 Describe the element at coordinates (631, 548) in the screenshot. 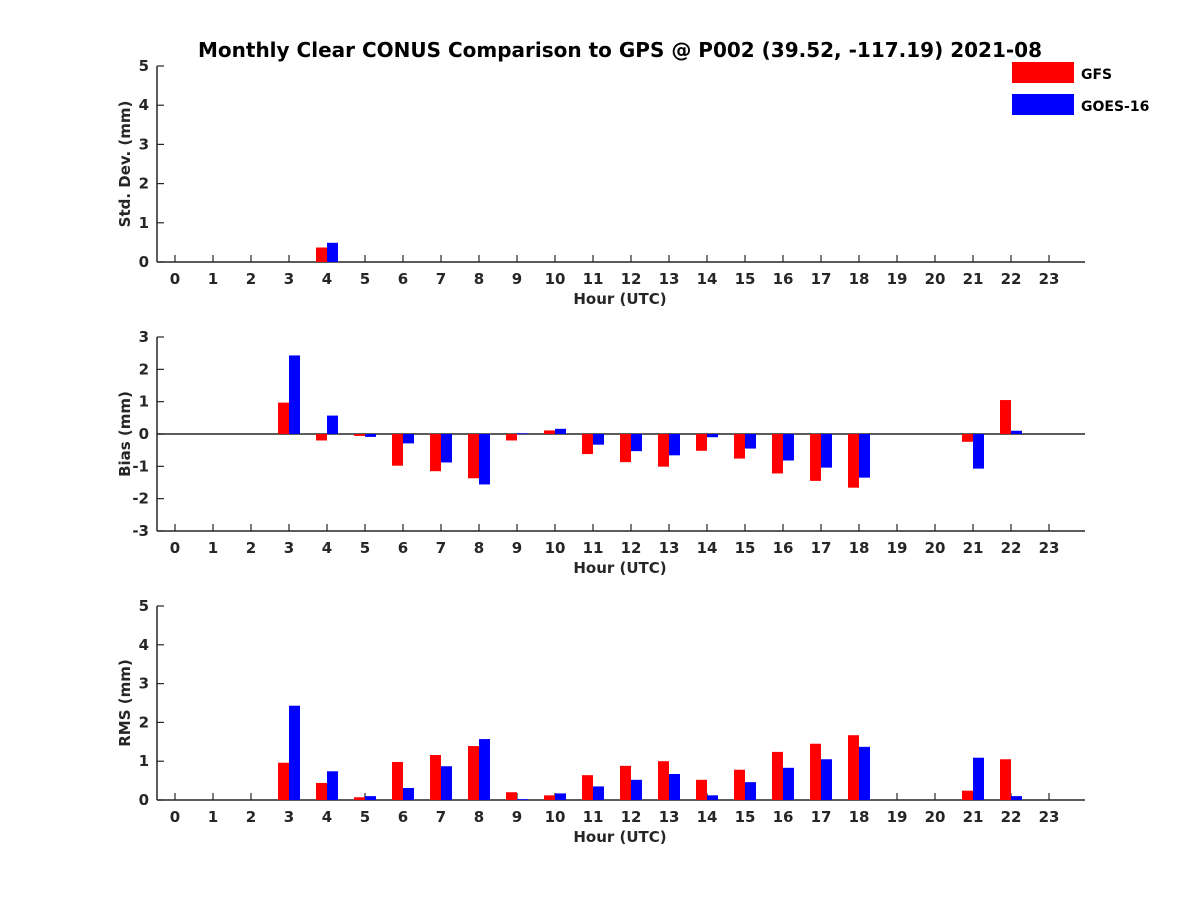

I see `bias-x-tick-label: 12` at that location.